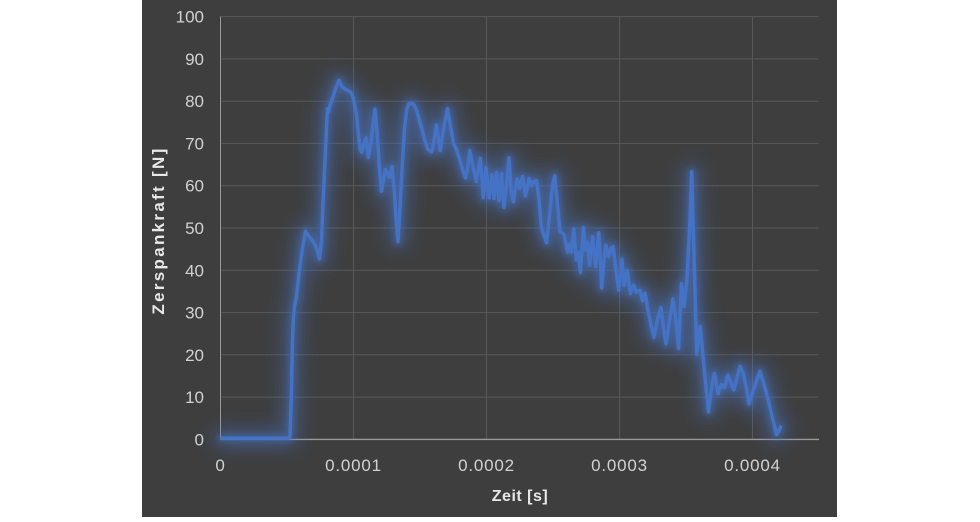  Describe the element at coordinates (194, 143) in the screenshot. I see `svg-text: 70` at that location.